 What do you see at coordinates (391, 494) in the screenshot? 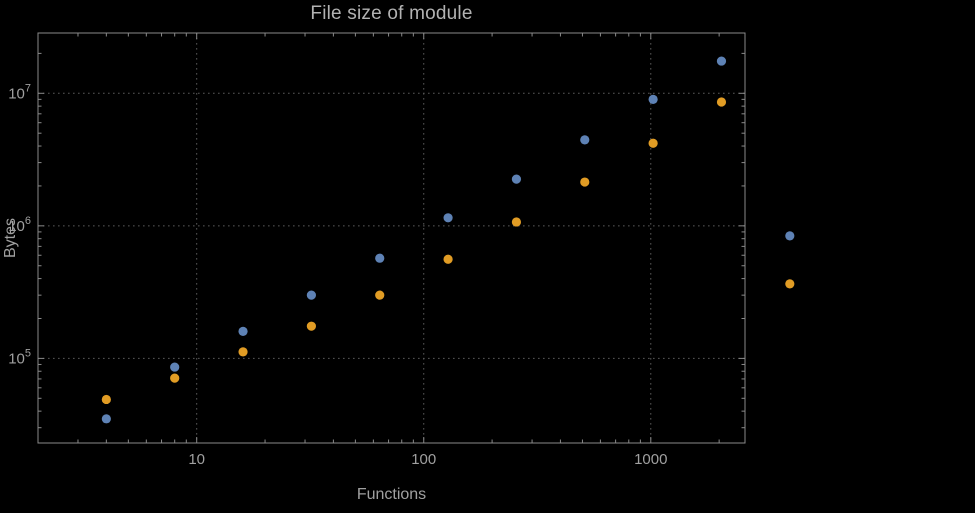
I see `x-axis-label: Functions` at bounding box center [391, 494].